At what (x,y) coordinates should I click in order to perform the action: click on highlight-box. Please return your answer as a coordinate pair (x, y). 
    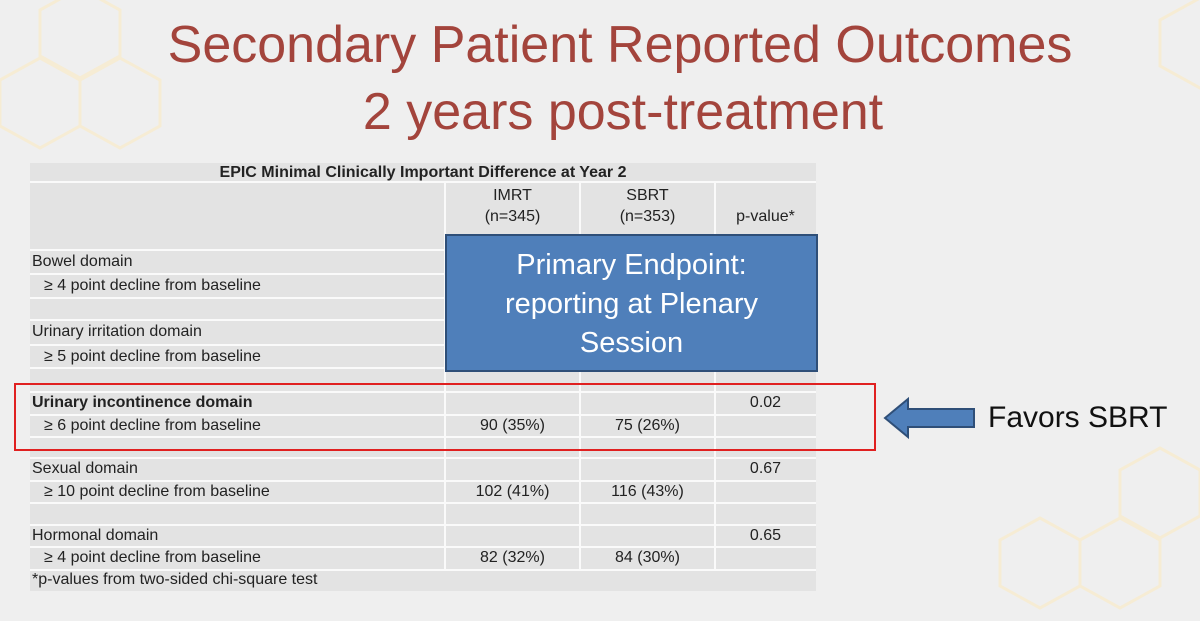
    Looking at the image, I should click on (445, 417).